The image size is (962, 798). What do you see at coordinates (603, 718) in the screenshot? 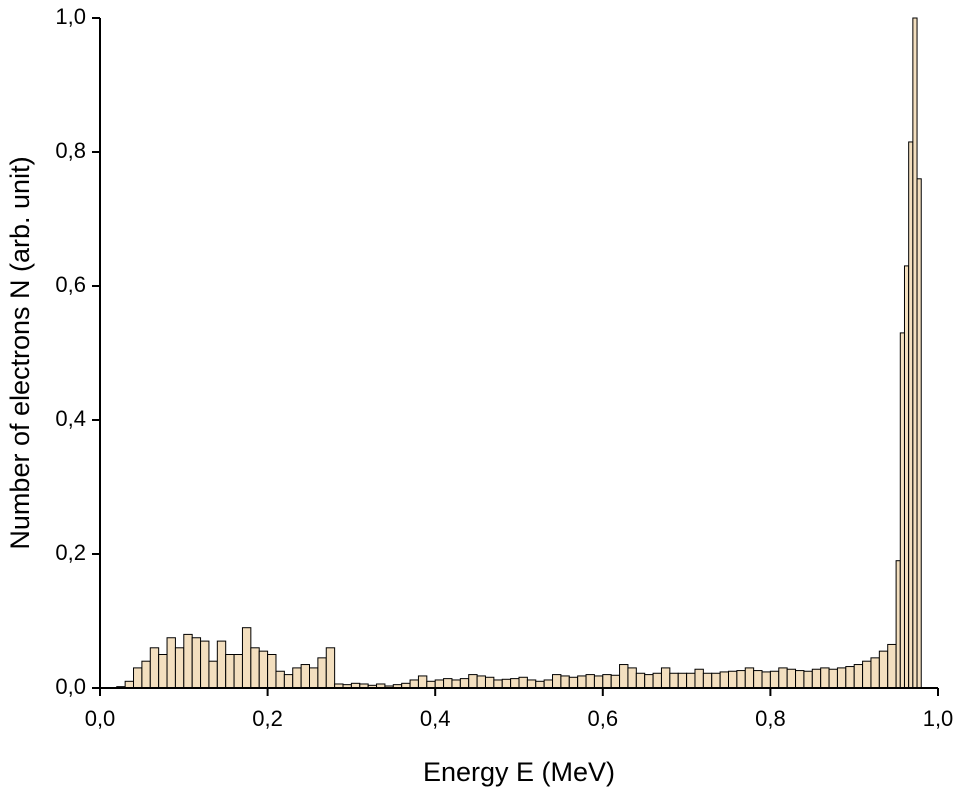
I see `x-tick-label: 0,6` at bounding box center [603, 718].